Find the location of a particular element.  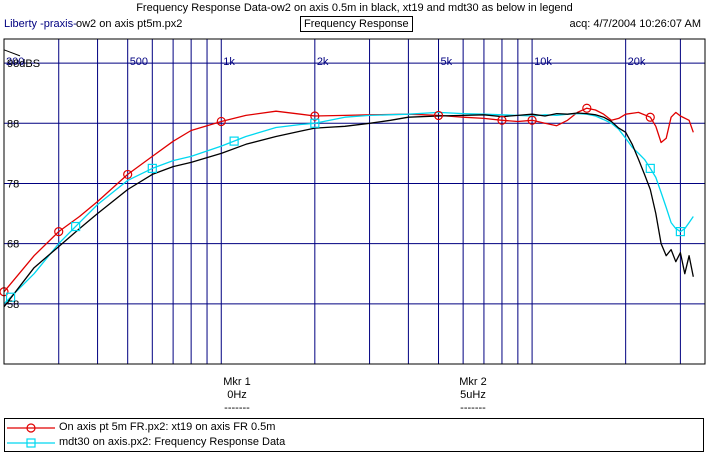

y-tick-label: 78 is located at coordinates (13, 184).